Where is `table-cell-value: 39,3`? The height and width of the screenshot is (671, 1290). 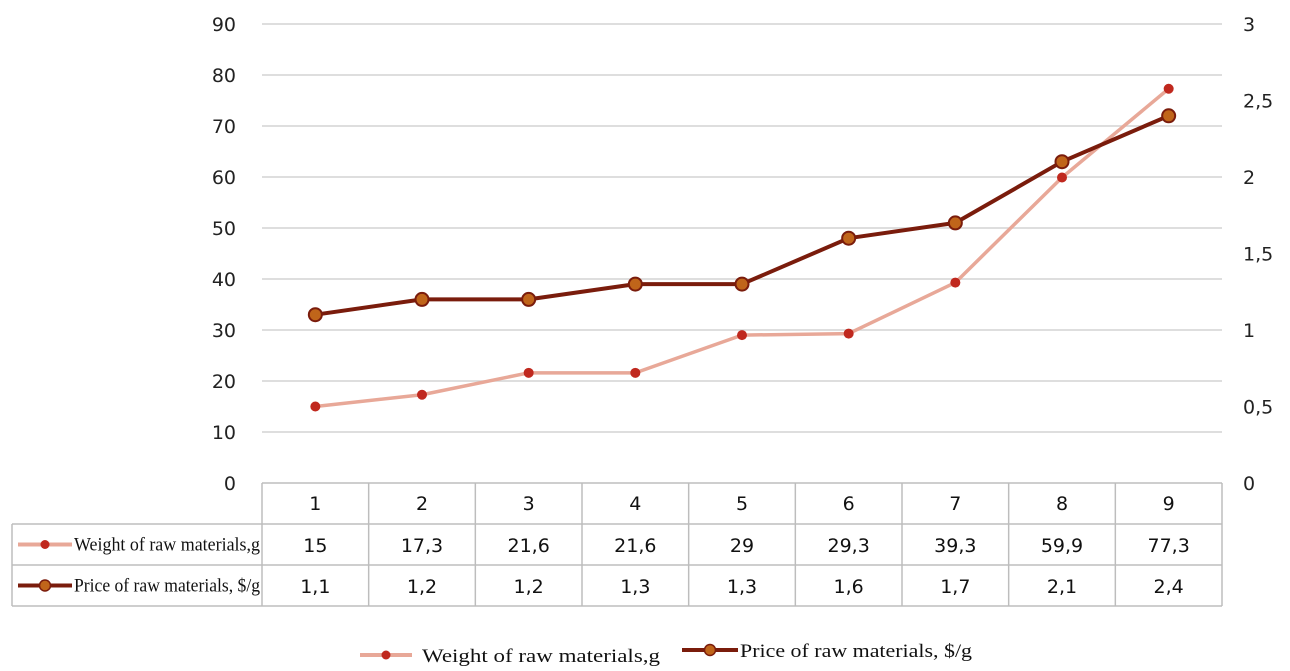
table-cell-value: 39,3 is located at coordinates (955, 546).